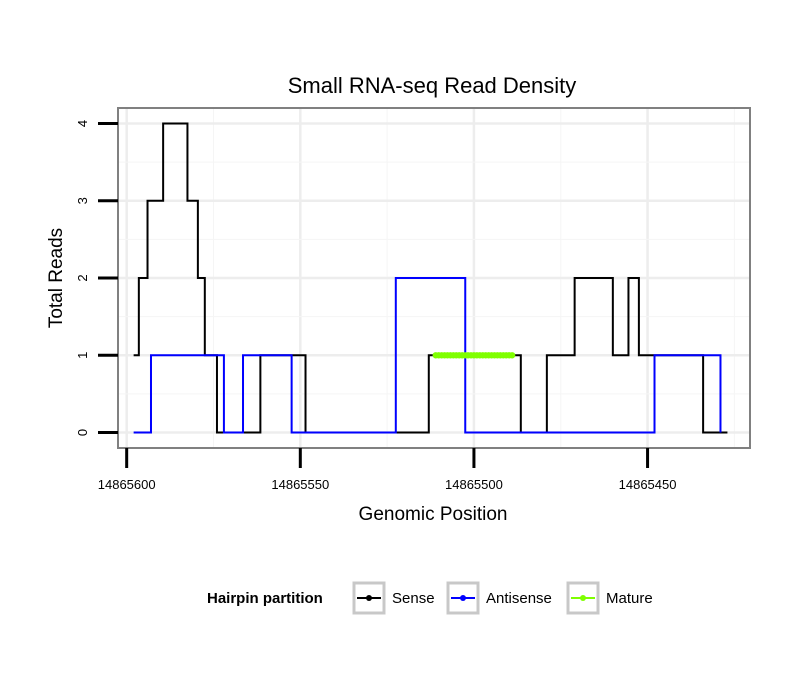 The image size is (810, 690). Describe the element at coordinates (82, 432) in the screenshot. I see `y-tick-label: 0` at that location.